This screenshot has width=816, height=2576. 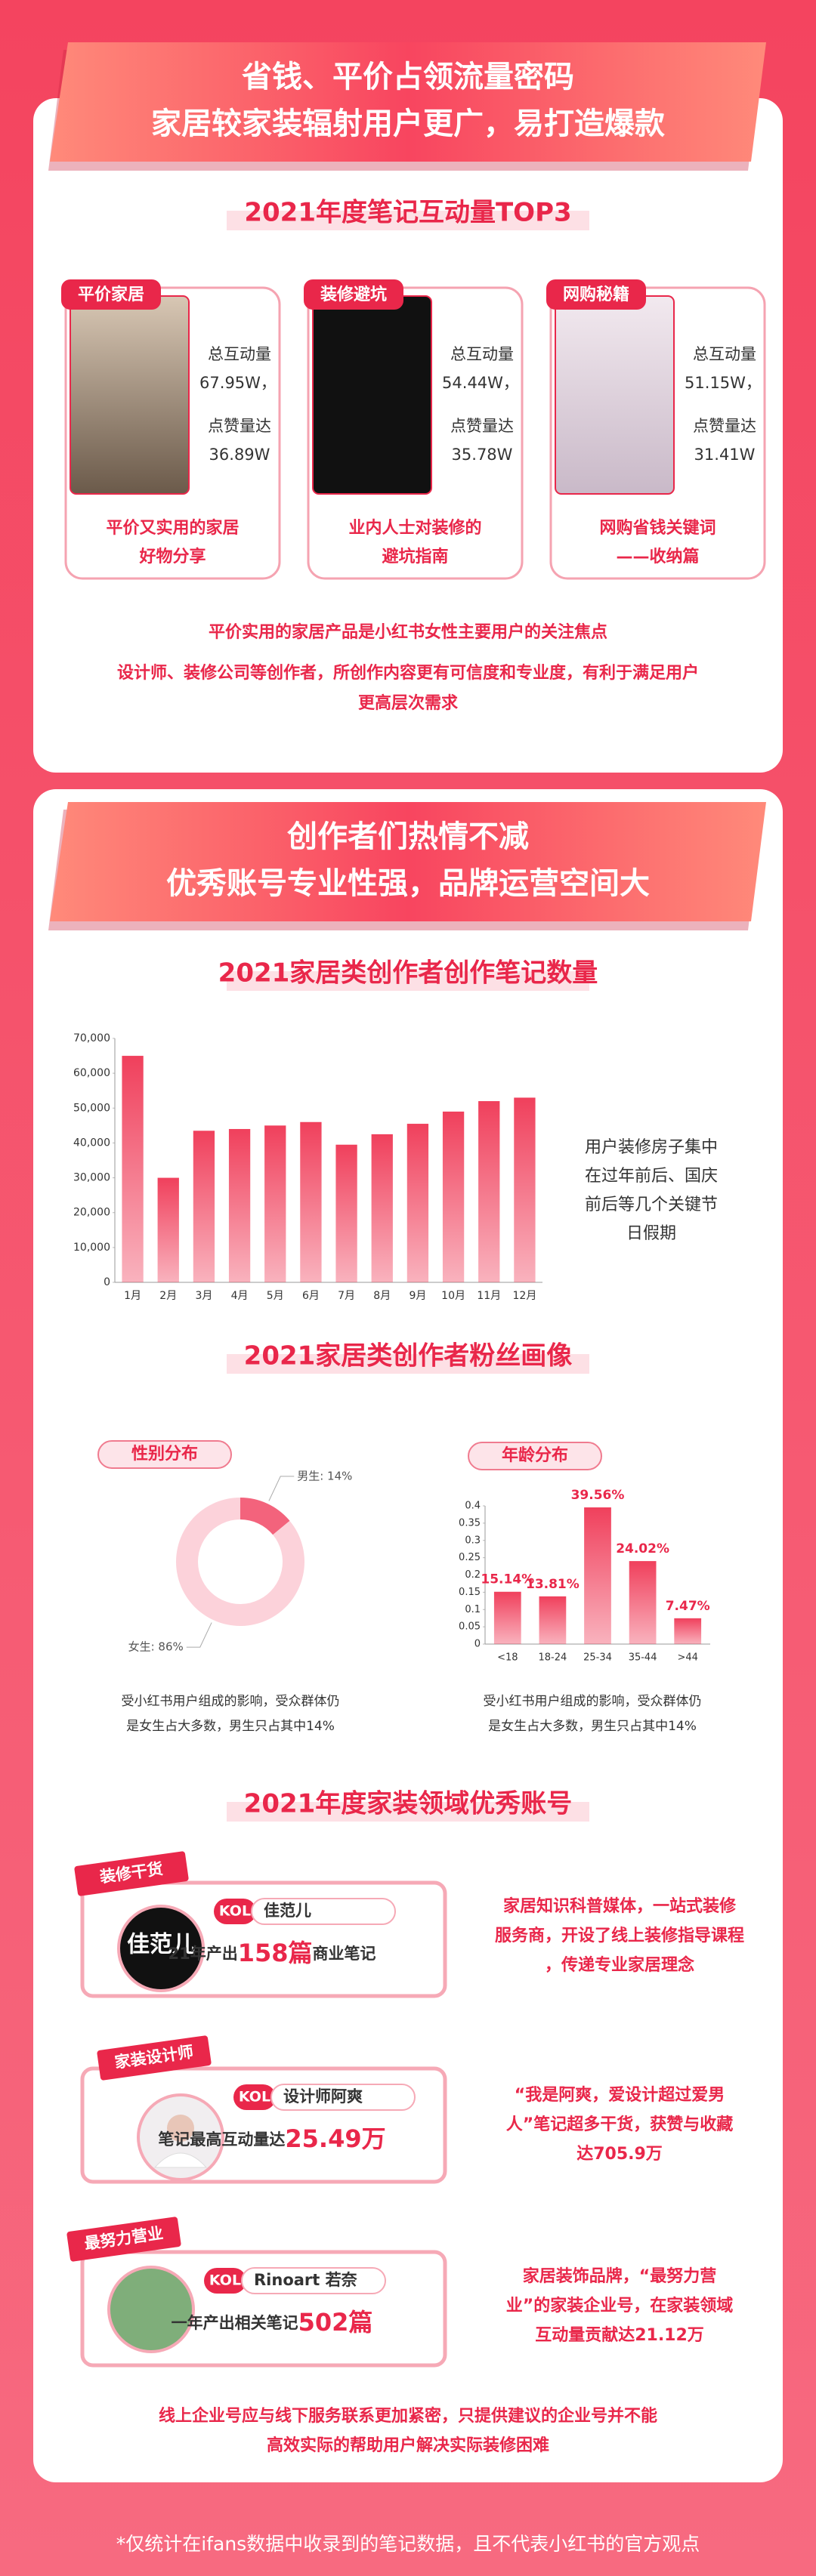 I want to click on value-label: 7.47%, so click(x=688, y=1606).